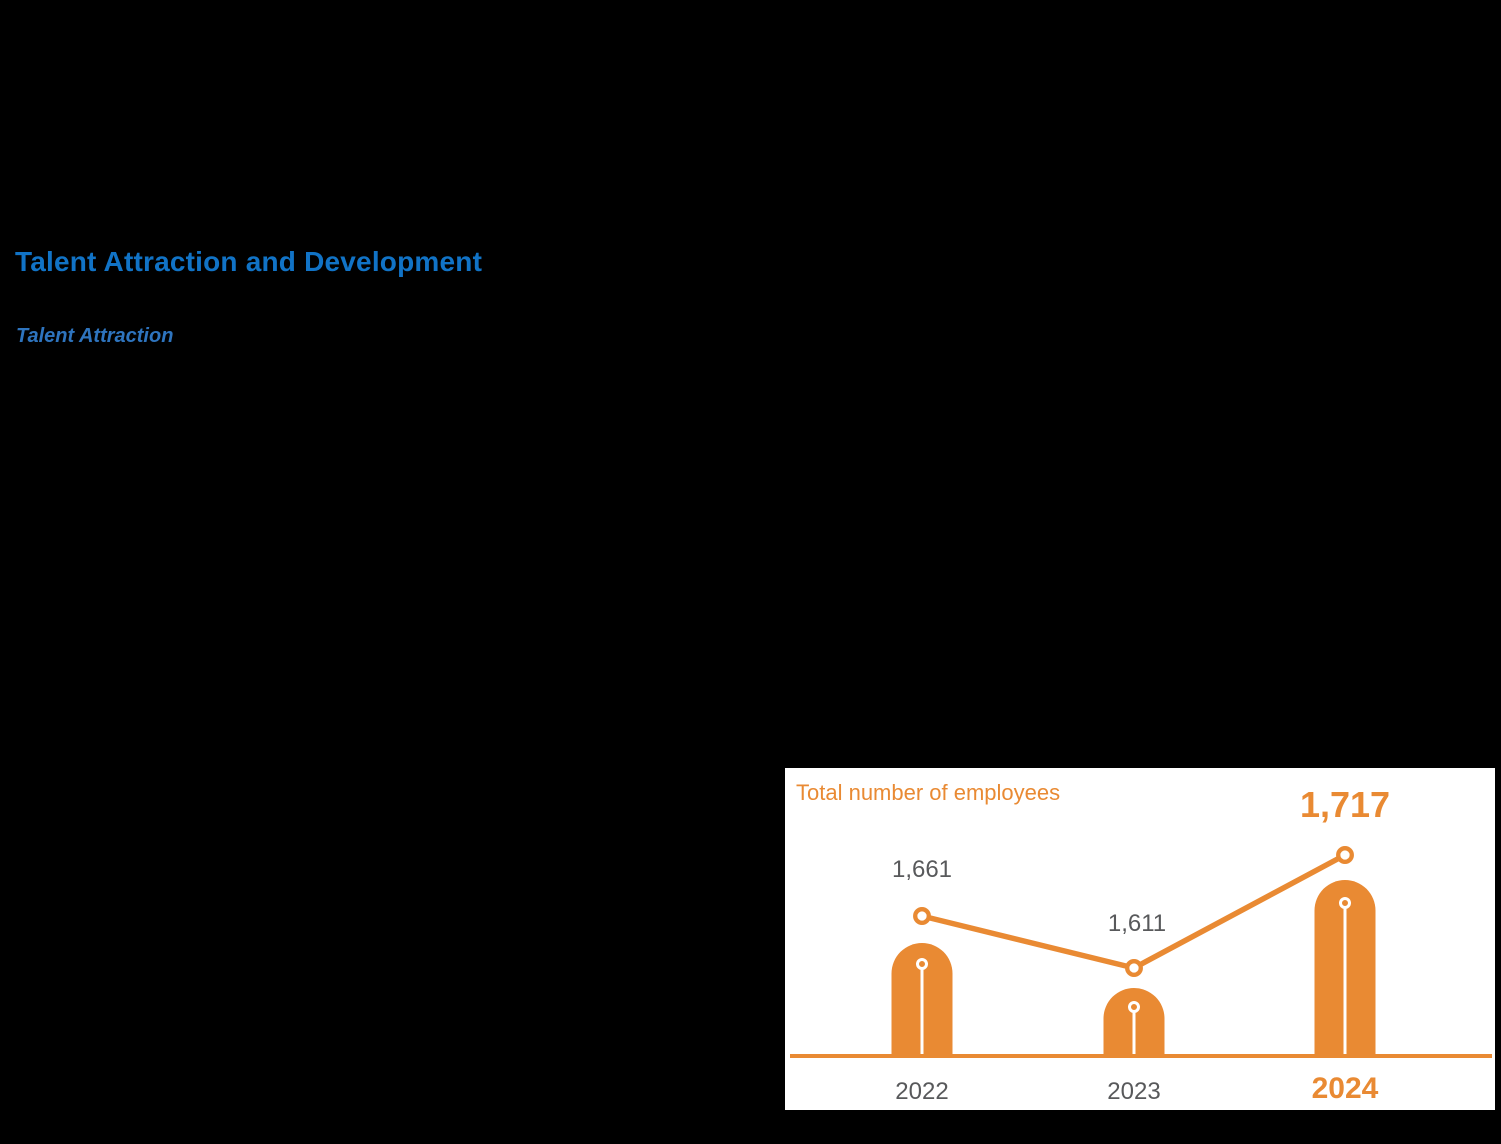  I want to click on value-label-2022: 1,661, so click(922, 869).